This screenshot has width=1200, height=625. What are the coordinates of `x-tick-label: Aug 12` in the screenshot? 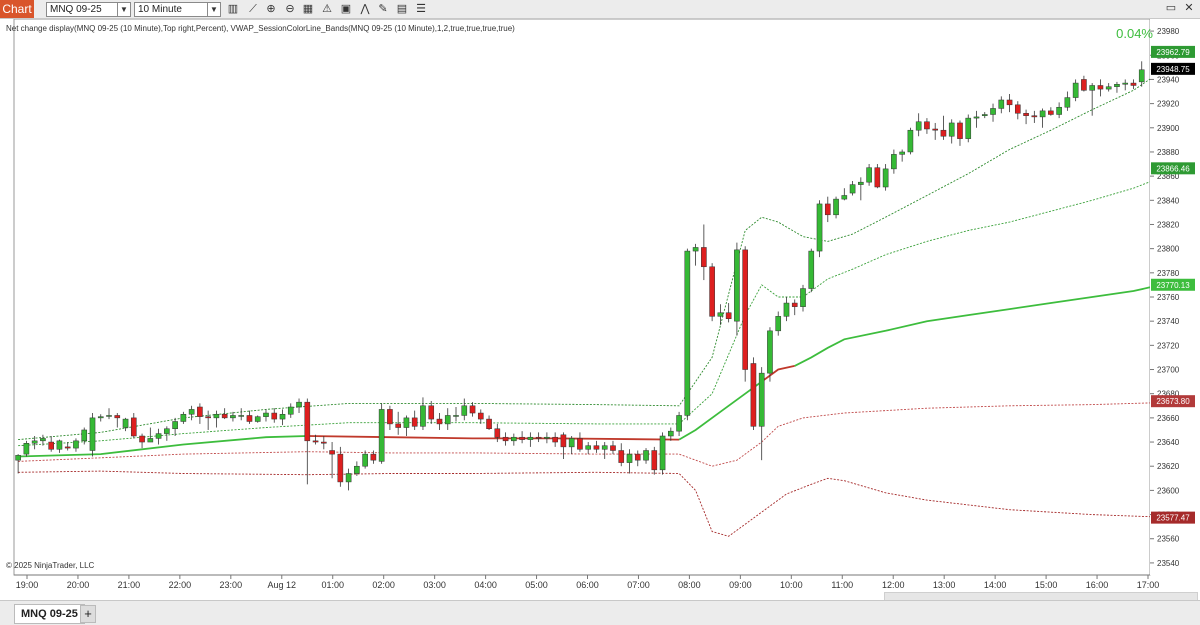 It's located at (282, 585).